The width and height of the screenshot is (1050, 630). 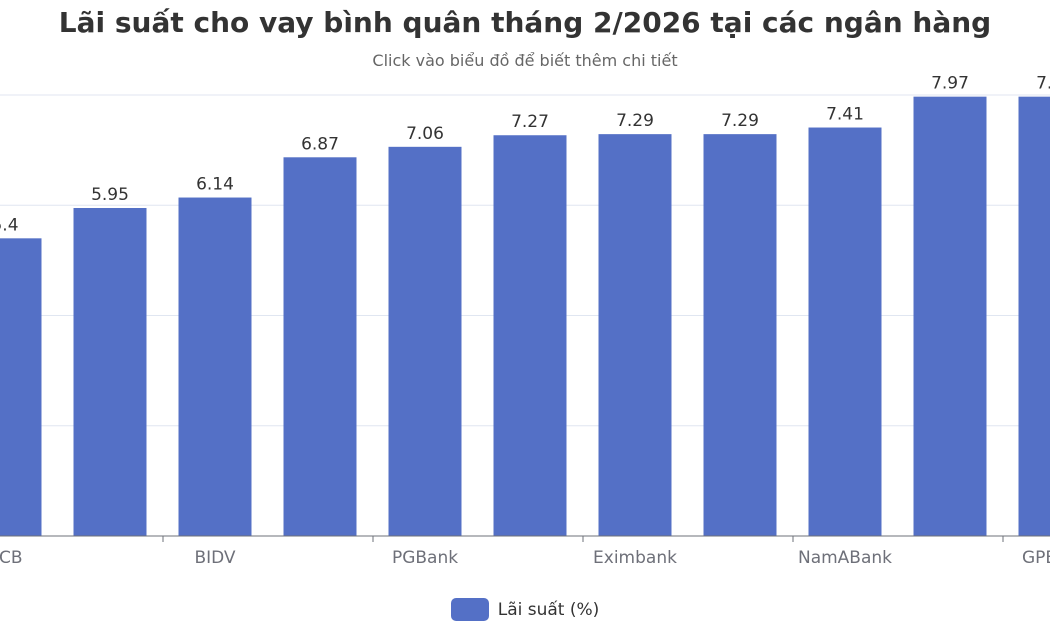 I want to click on legend-label: Lãi suất (%), so click(x=548, y=609).